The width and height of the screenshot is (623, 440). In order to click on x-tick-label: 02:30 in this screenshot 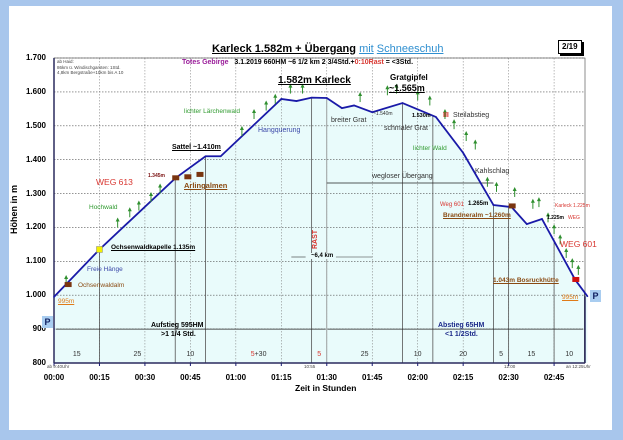, I will do `click(508, 377)`.